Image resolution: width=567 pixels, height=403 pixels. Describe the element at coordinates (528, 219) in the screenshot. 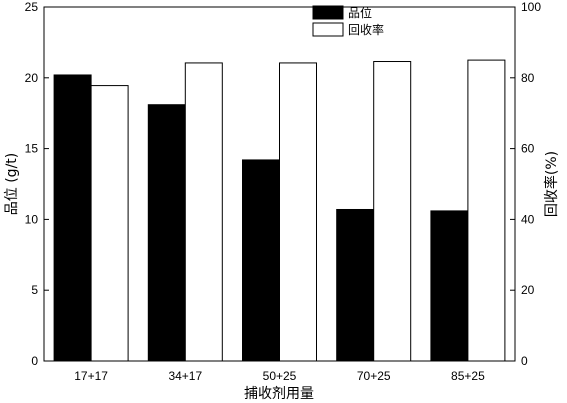

I see `right-tick-label: 40` at that location.